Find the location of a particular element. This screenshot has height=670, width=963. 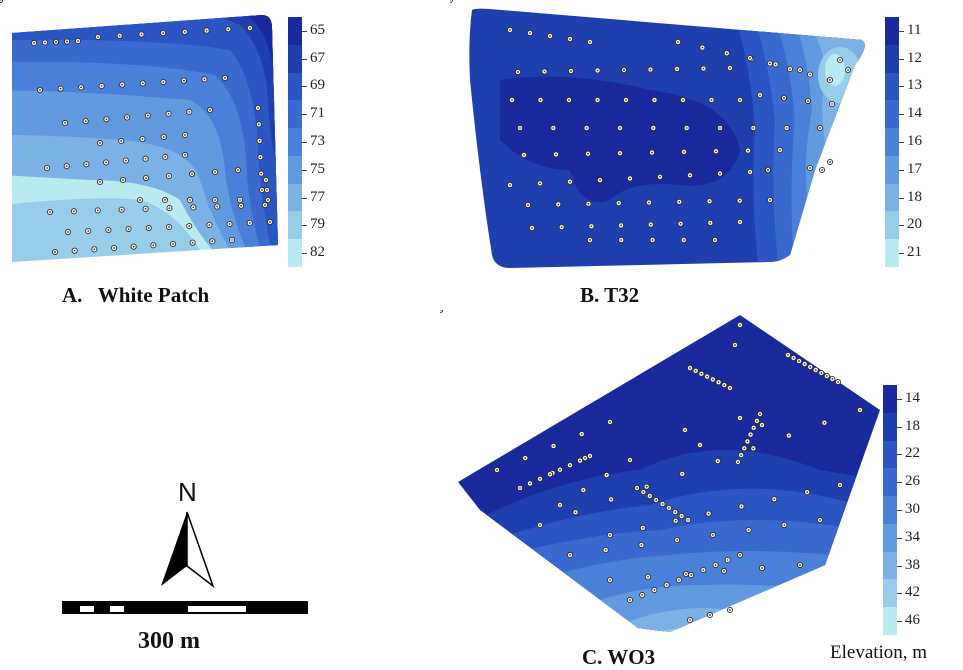

legend-value: 65 is located at coordinates (317, 29).